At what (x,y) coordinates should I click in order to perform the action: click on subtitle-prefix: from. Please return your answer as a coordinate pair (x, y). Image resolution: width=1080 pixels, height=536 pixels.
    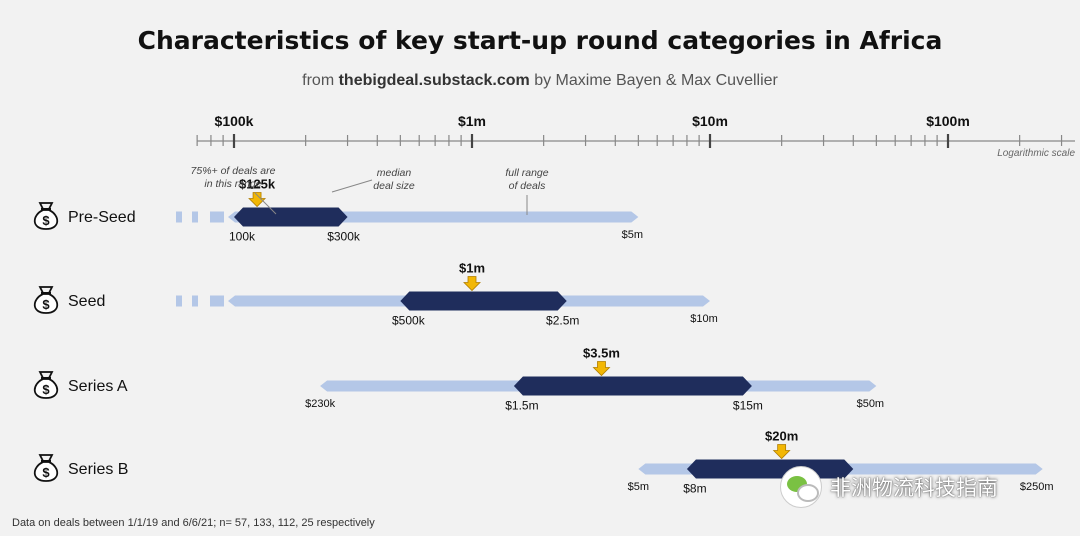
    Looking at the image, I should click on (320, 80).